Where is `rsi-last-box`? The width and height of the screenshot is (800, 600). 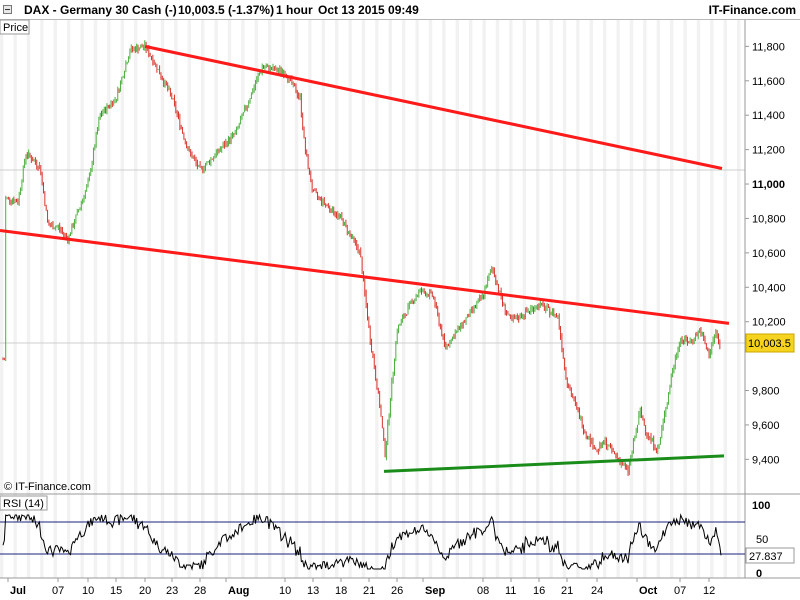
rsi-last-box is located at coordinates (770, 555).